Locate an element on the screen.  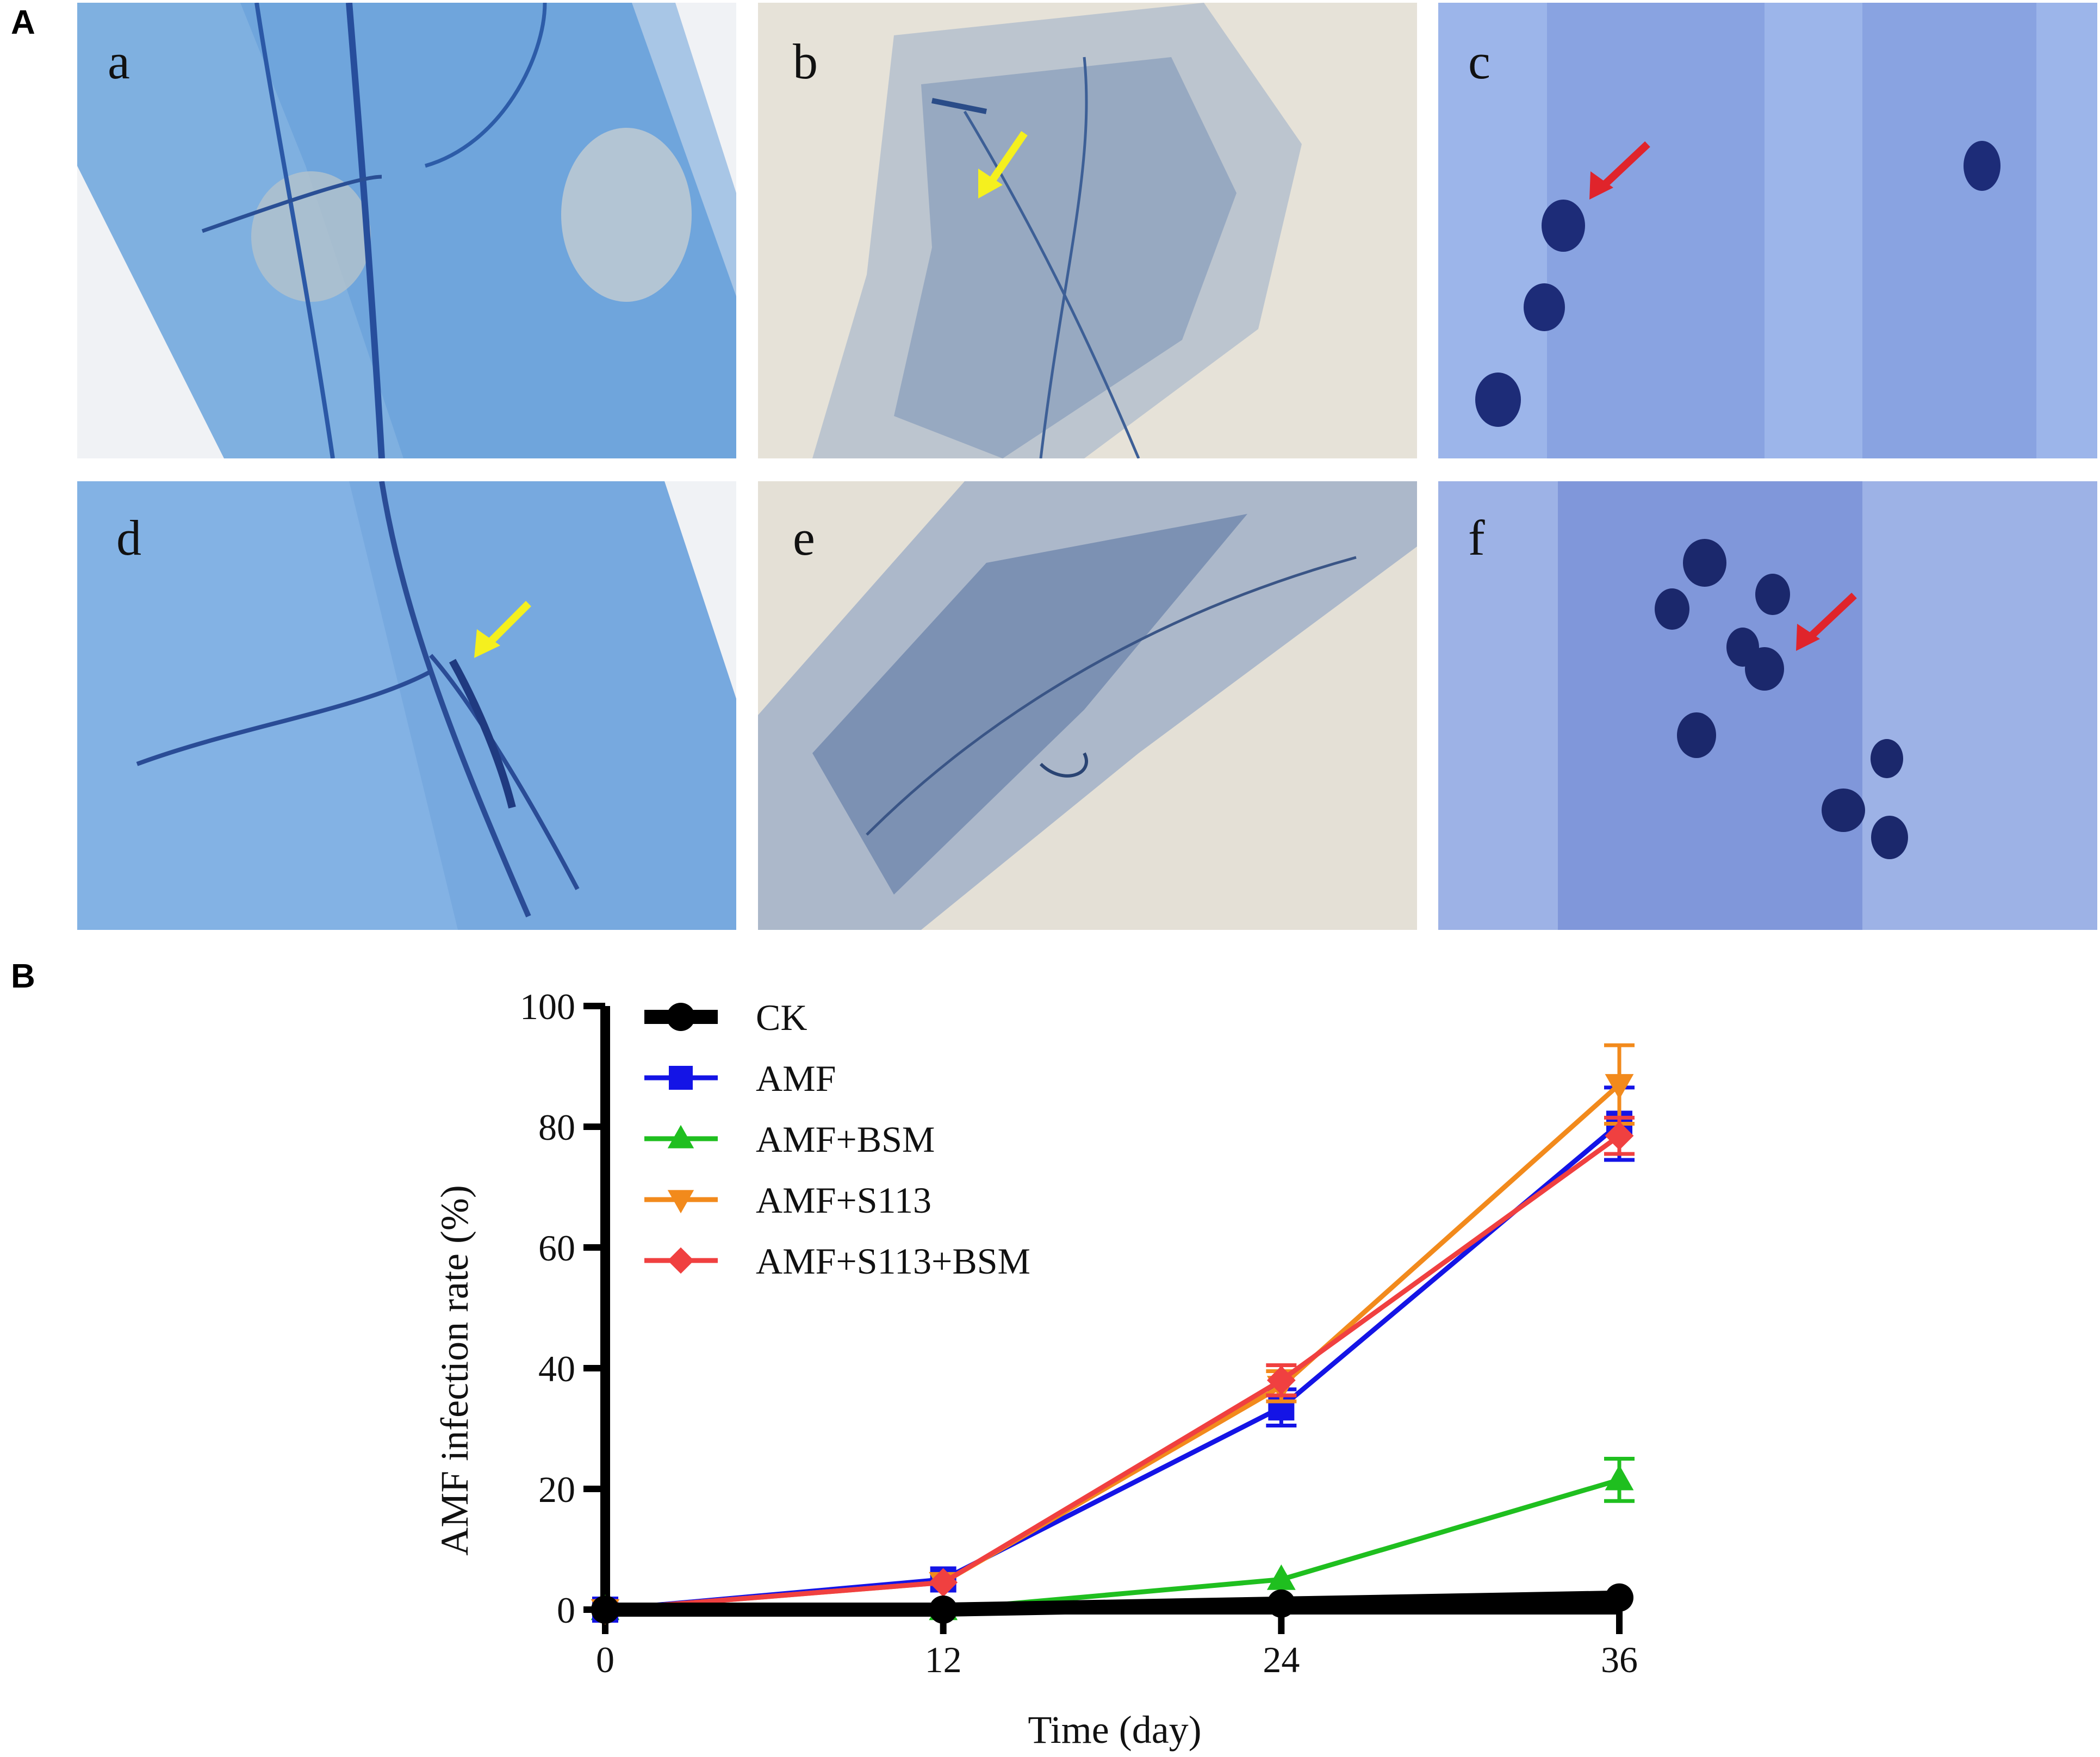
x-tick-label: 0 is located at coordinates (605, 1659).